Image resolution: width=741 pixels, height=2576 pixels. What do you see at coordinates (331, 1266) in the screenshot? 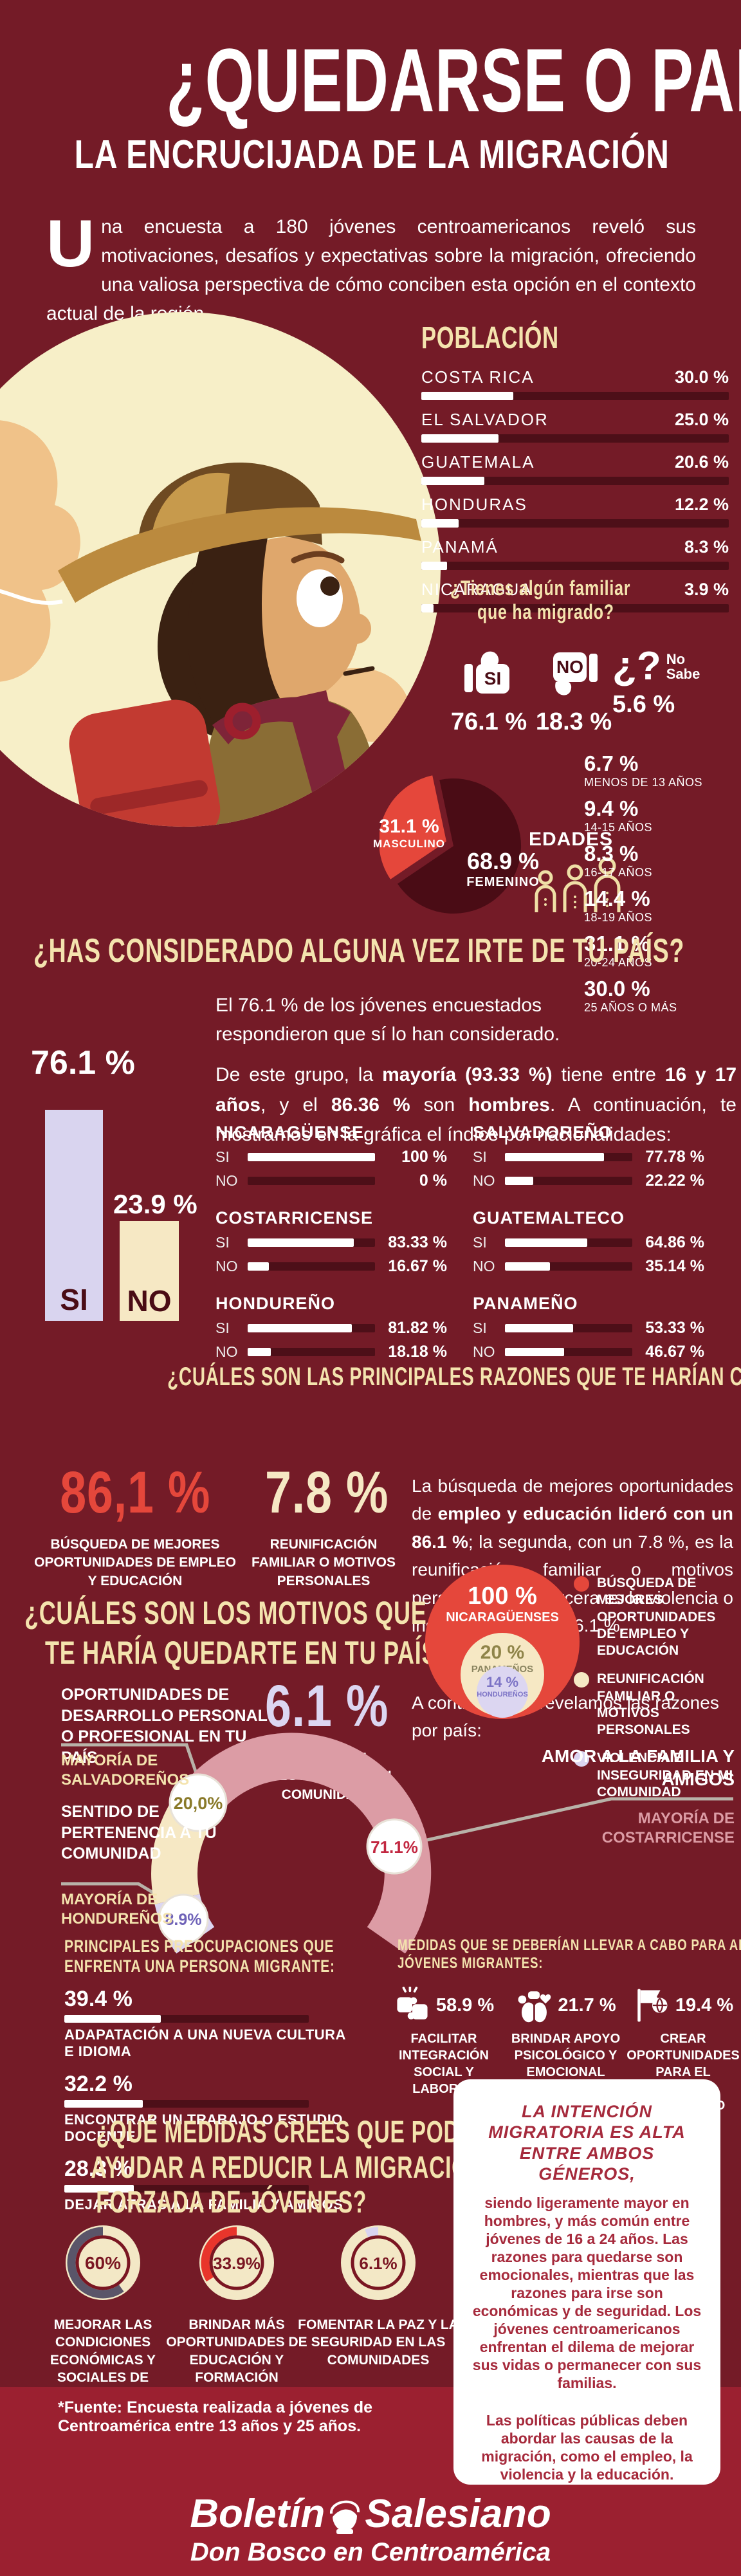
I see `no-row: NO 16.67 %` at bounding box center [331, 1266].